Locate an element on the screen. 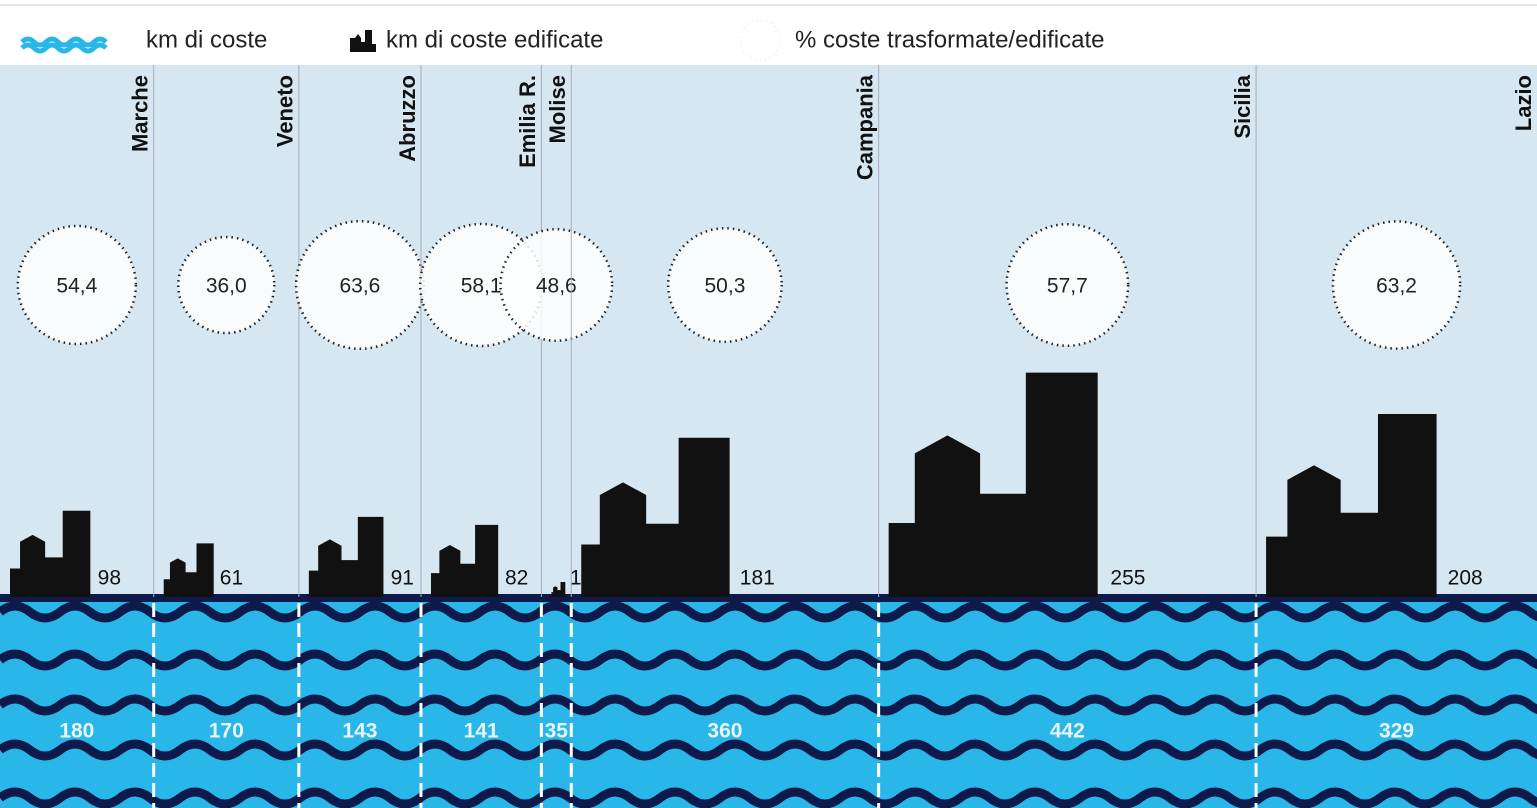  region-label: Molise is located at coordinates (557, 109).